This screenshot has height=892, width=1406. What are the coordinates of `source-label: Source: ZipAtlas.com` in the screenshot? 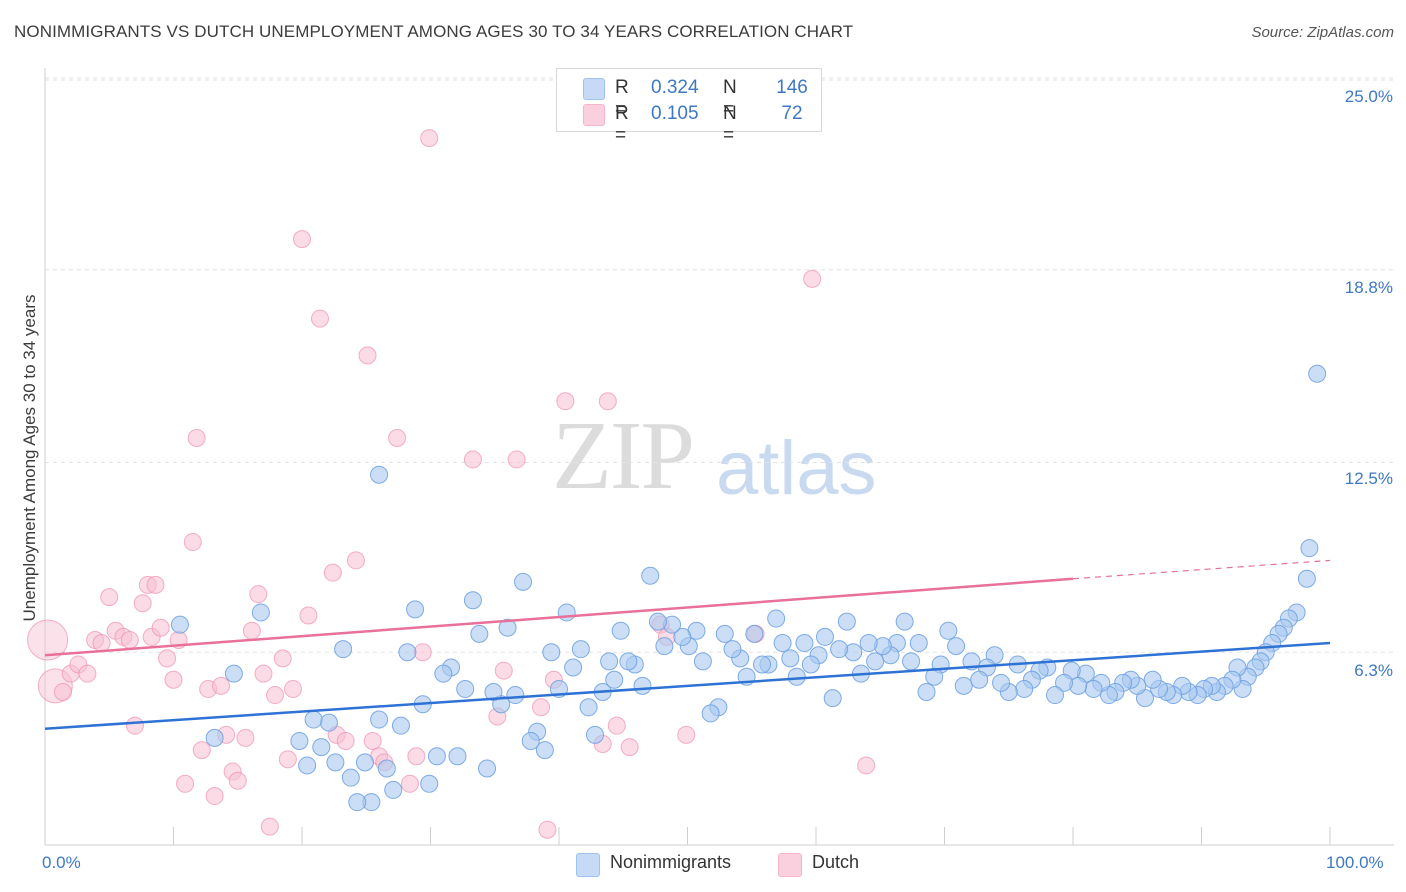 It's located at (1322, 32).